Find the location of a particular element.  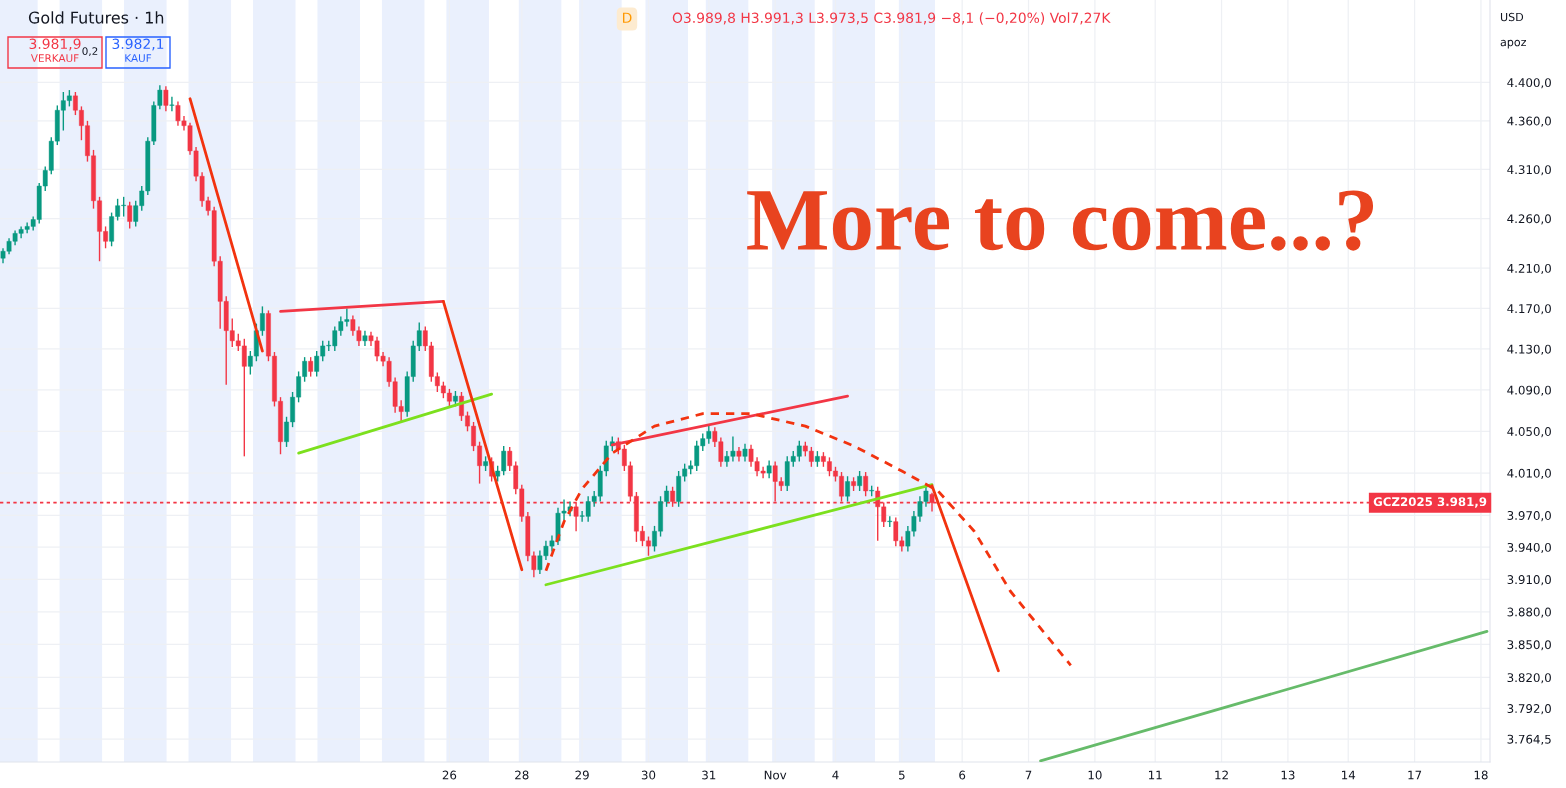

x-tick-label: 30 is located at coordinates (648, 775).